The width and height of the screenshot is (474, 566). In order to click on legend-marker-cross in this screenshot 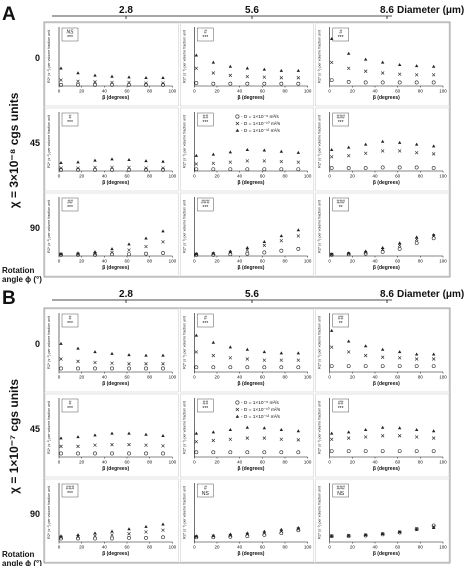, I will do `click(237, 409)`.